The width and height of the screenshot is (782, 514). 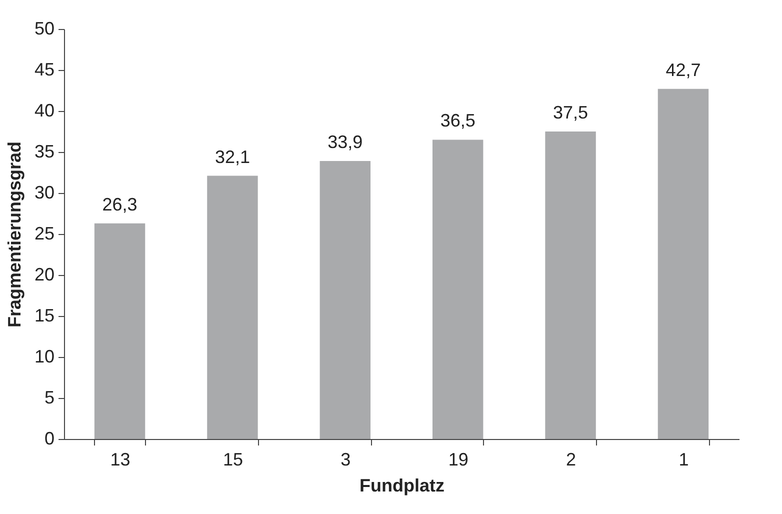 I want to click on x-axis-title: Fundplatz, so click(x=402, y=486).